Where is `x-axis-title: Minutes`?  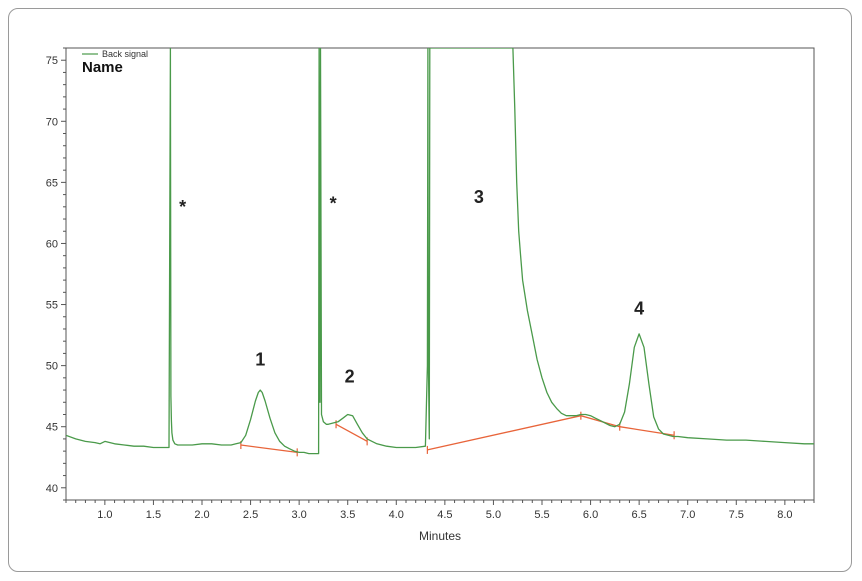
x-axis-title: Minutes is located at coordinates (440, 536).